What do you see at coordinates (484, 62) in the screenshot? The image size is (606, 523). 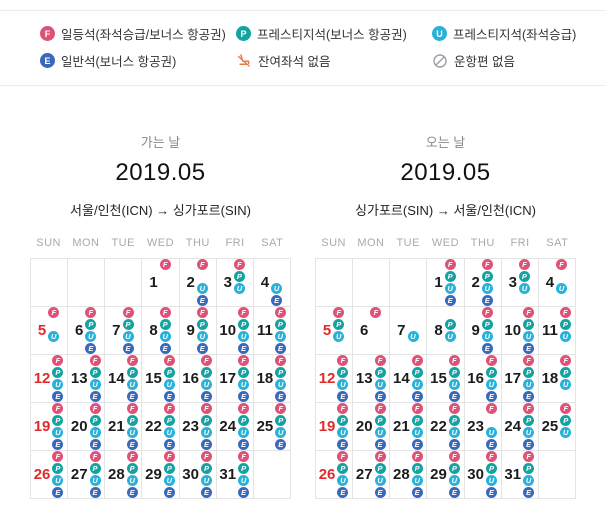 I see `legend-label: 운항편 없음` at bounding box center [484, 62].